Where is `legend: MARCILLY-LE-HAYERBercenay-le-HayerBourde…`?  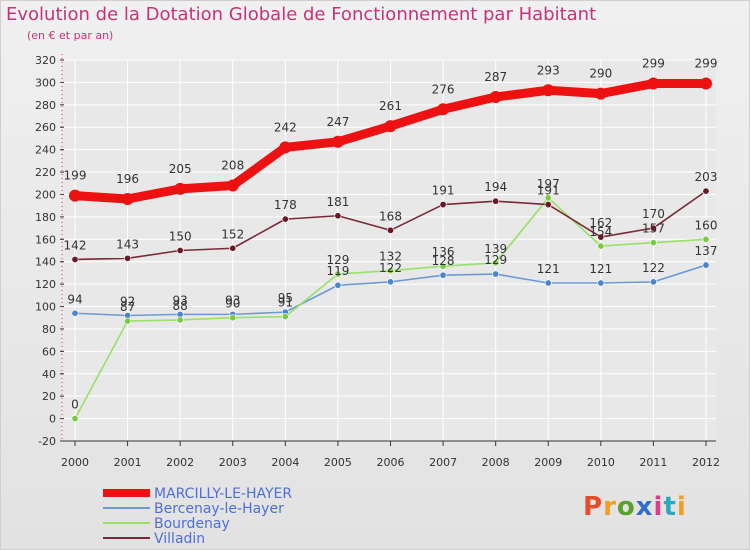
legend: MARCILLY-LE-HAYERBercenay-le-HayerBourde… is located at coordinates (197, 516).